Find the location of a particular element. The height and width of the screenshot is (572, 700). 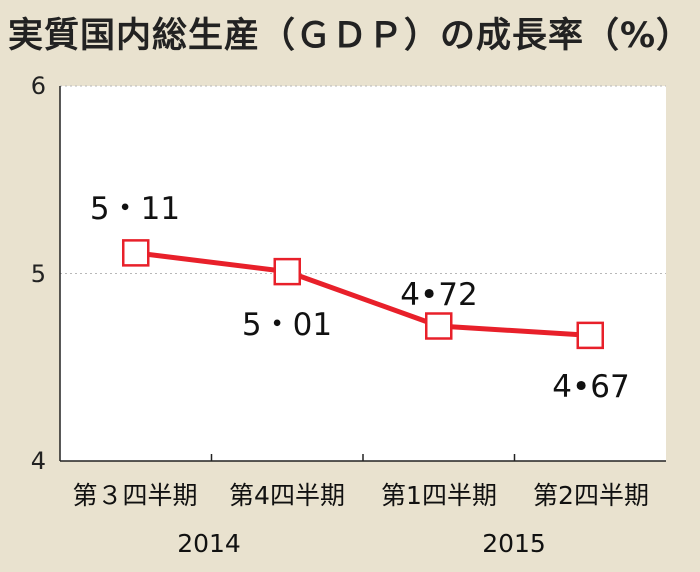

series-line is located at coordinates (363, 294).